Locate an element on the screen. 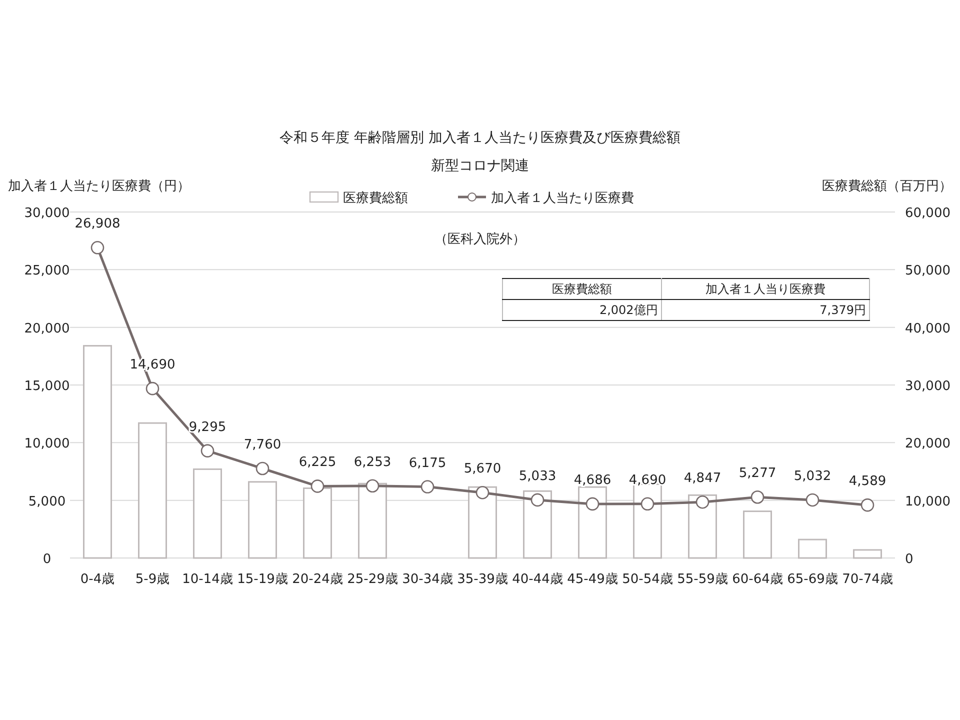  data-label: 4,686 is located at coordinates (593, 480).